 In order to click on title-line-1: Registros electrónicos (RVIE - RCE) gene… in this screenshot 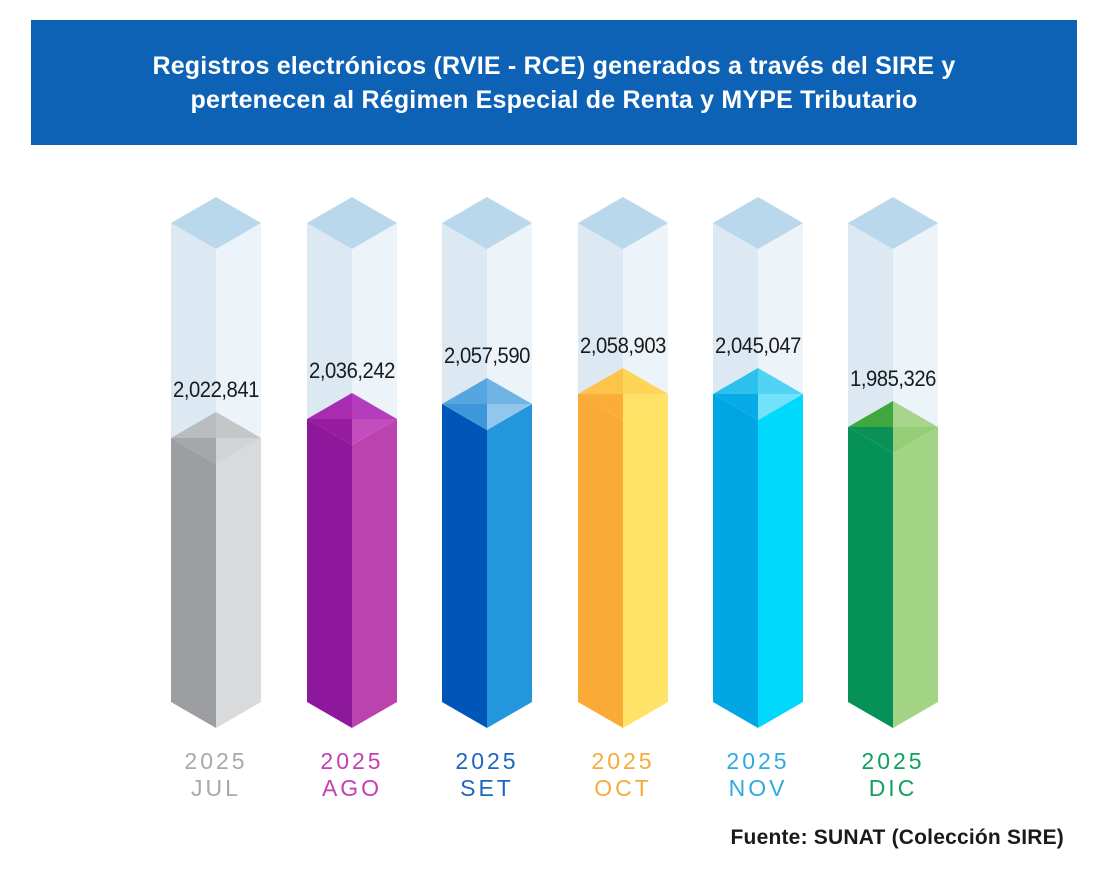, I will do `click(554, 65)`.